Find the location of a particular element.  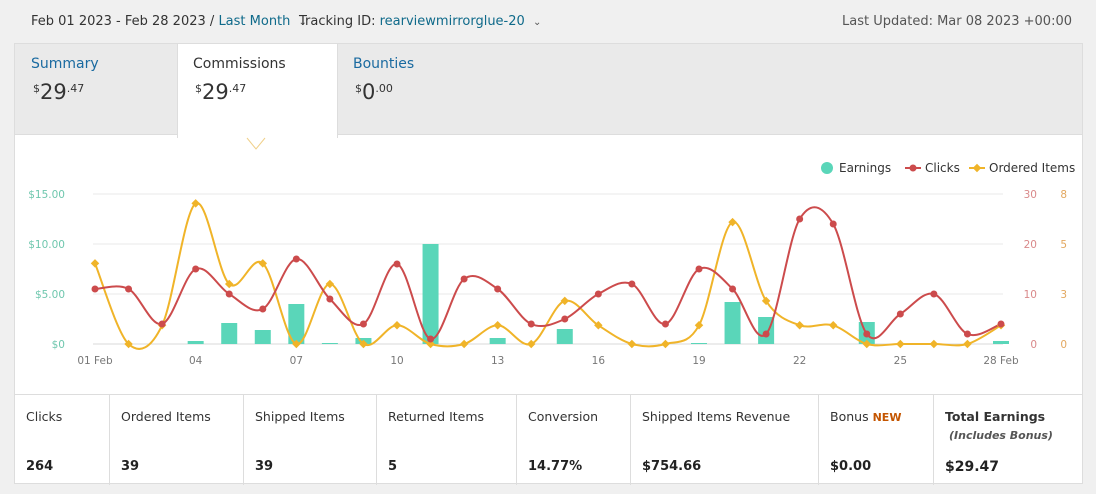

stat-total-earnings: Total Earnings (Includes Bonus) $29.47 is located at coordinates (1008, 440).